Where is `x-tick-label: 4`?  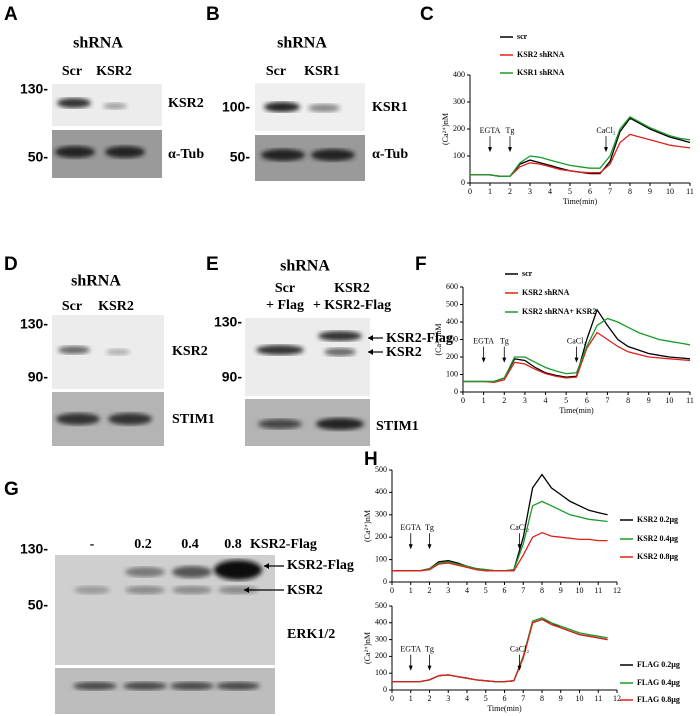
x-tick-label: 4 is located at coordinates (467, 590).